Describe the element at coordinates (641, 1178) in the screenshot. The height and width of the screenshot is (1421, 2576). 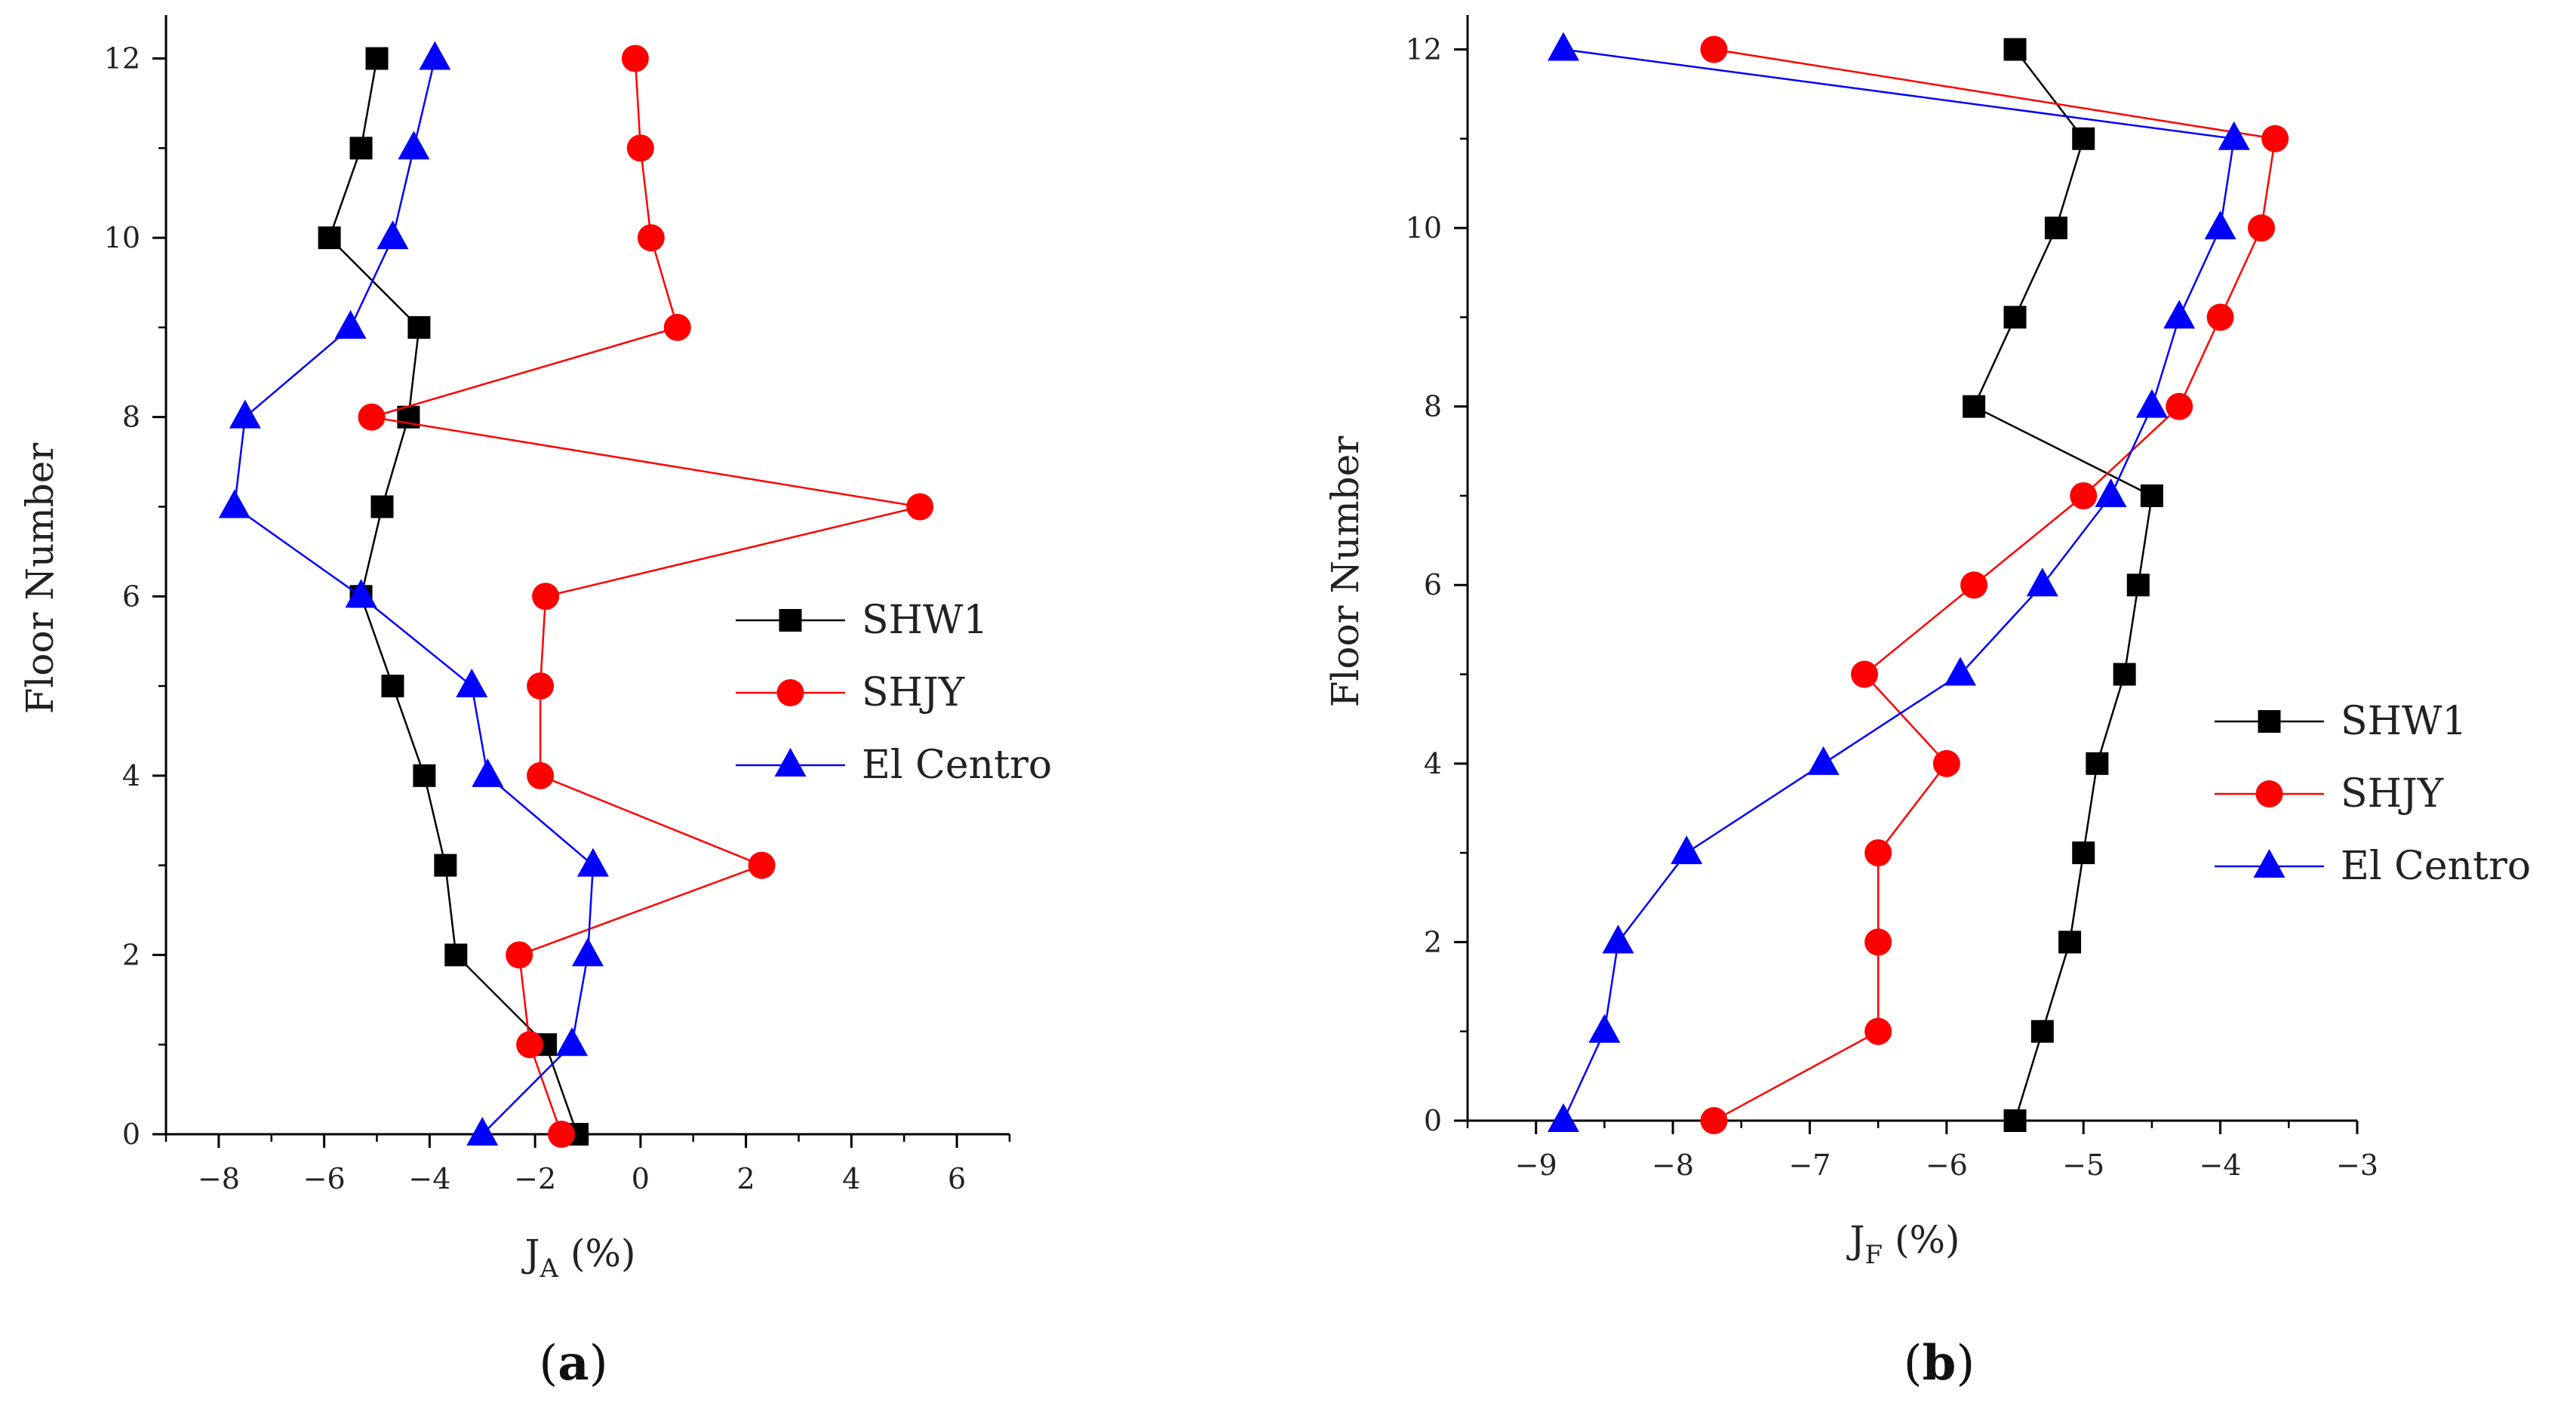
I see `x-tick-label: 0` at that location.